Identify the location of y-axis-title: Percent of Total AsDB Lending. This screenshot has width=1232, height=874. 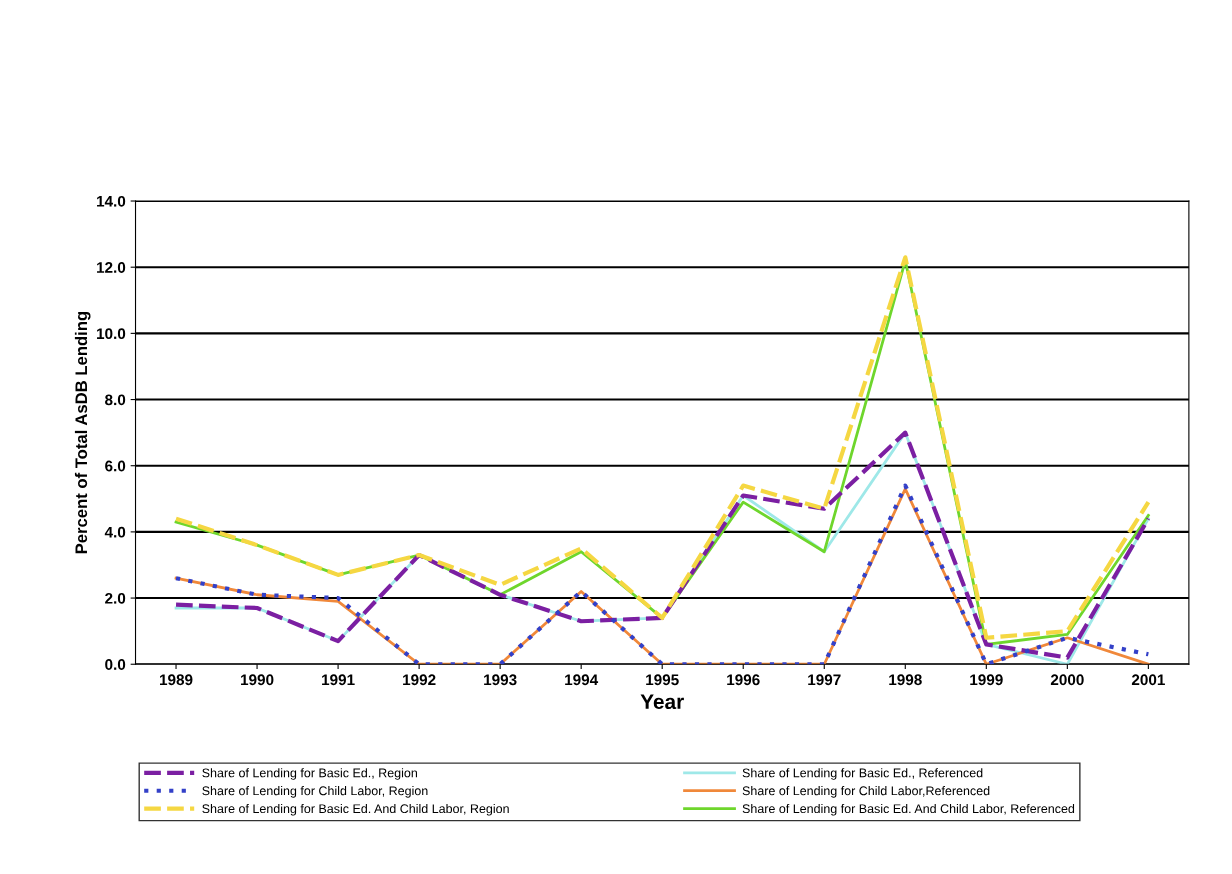
(82, 432).